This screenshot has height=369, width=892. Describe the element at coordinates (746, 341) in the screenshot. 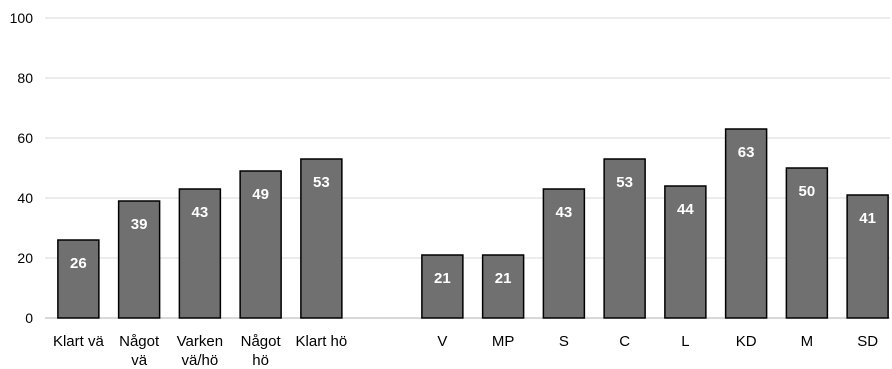

I see `x-tick-label: KD` at that location.